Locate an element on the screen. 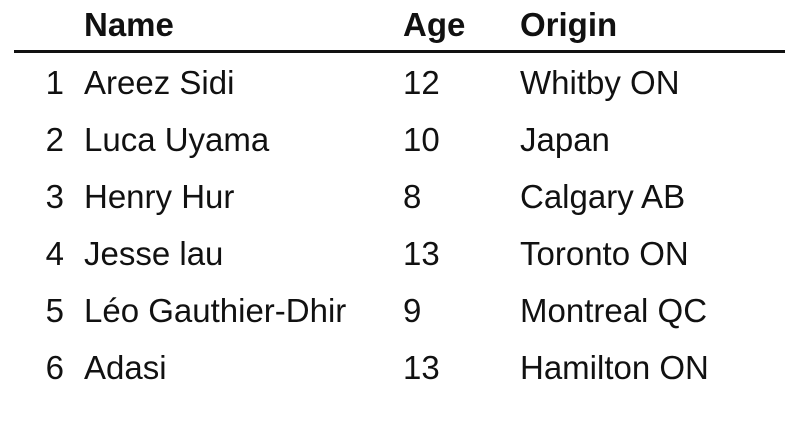 Image resolution: width=789 pixels, height=422 pixels. row-index: 1 is located at coordinates (54, 82).